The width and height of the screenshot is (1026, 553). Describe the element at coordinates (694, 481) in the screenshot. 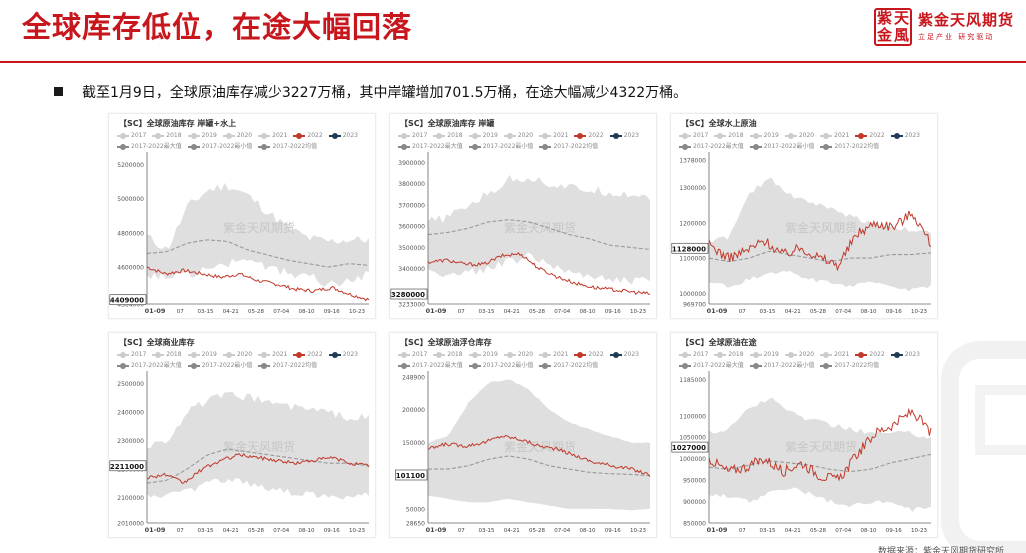

I see `y-tick-label: 950000` at that location.